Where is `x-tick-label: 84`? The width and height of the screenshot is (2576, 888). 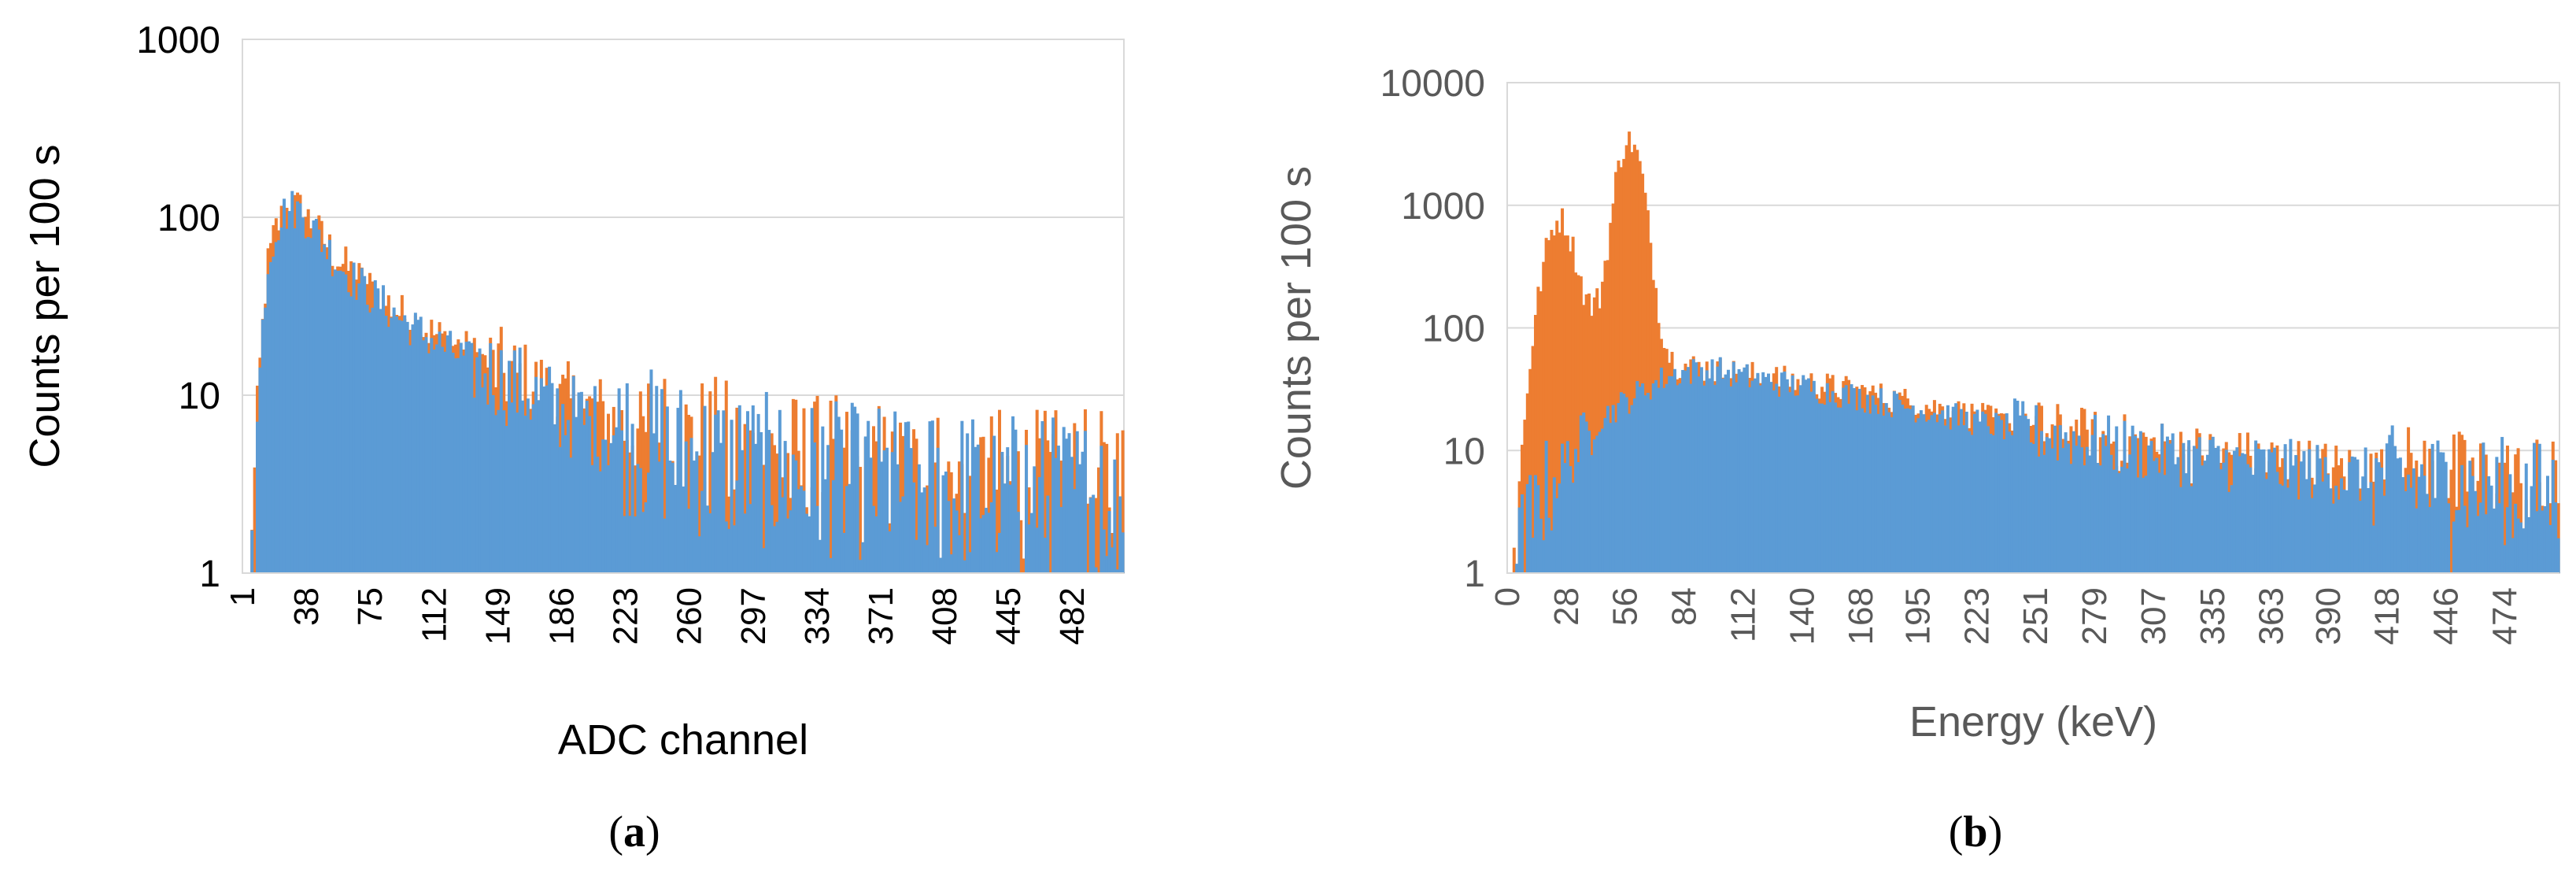
x-tick-label: 84 is located at coordinates (1684, 606).